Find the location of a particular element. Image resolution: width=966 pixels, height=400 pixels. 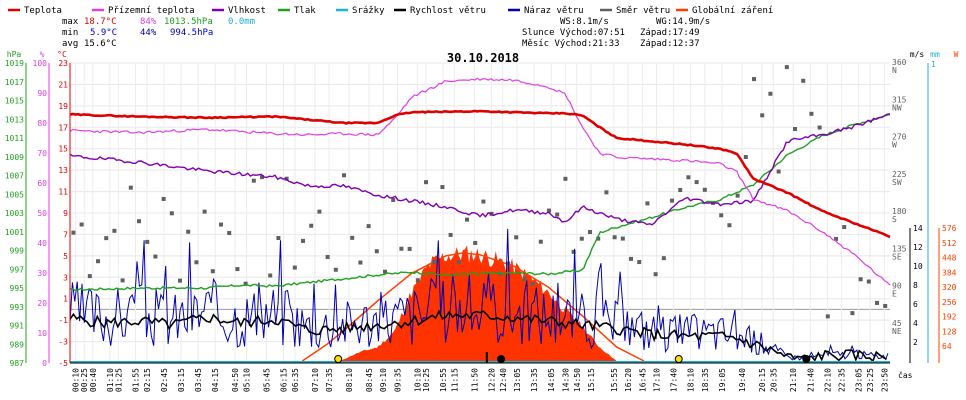

x-tick-label: 14:30 is located at coordinates (565, 380).